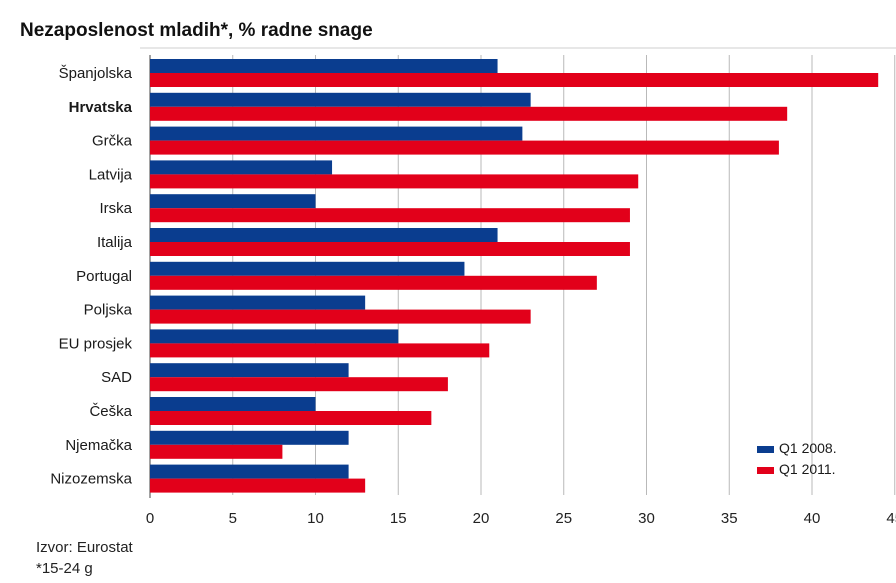 The image size is (896, 583). I want to click on x-tick-label: 0, so click(150, 518).